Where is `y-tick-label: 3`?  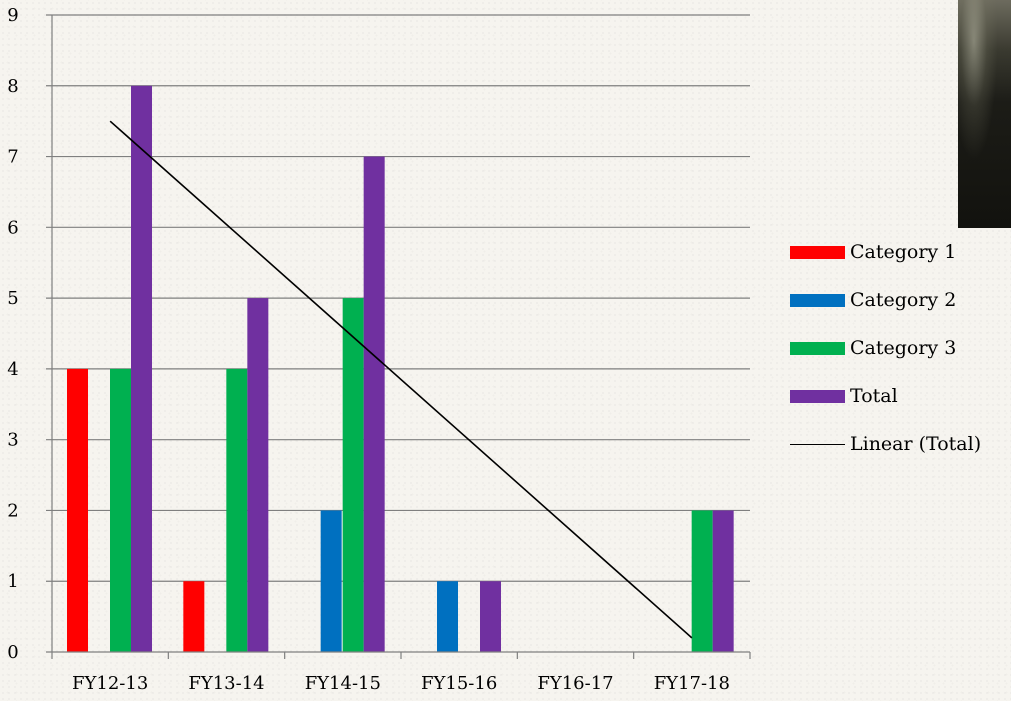 y-tick-label: 3 is located at coordinates (12, 440).